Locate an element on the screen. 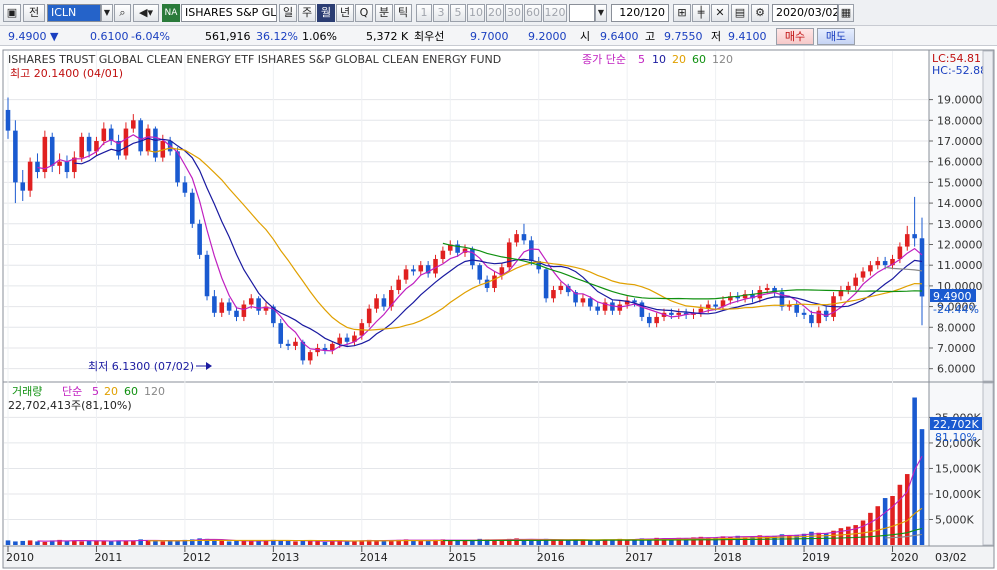 This screenshot has height=570, width=997. sell-button: 매도 is located at coordinates (836, 36).